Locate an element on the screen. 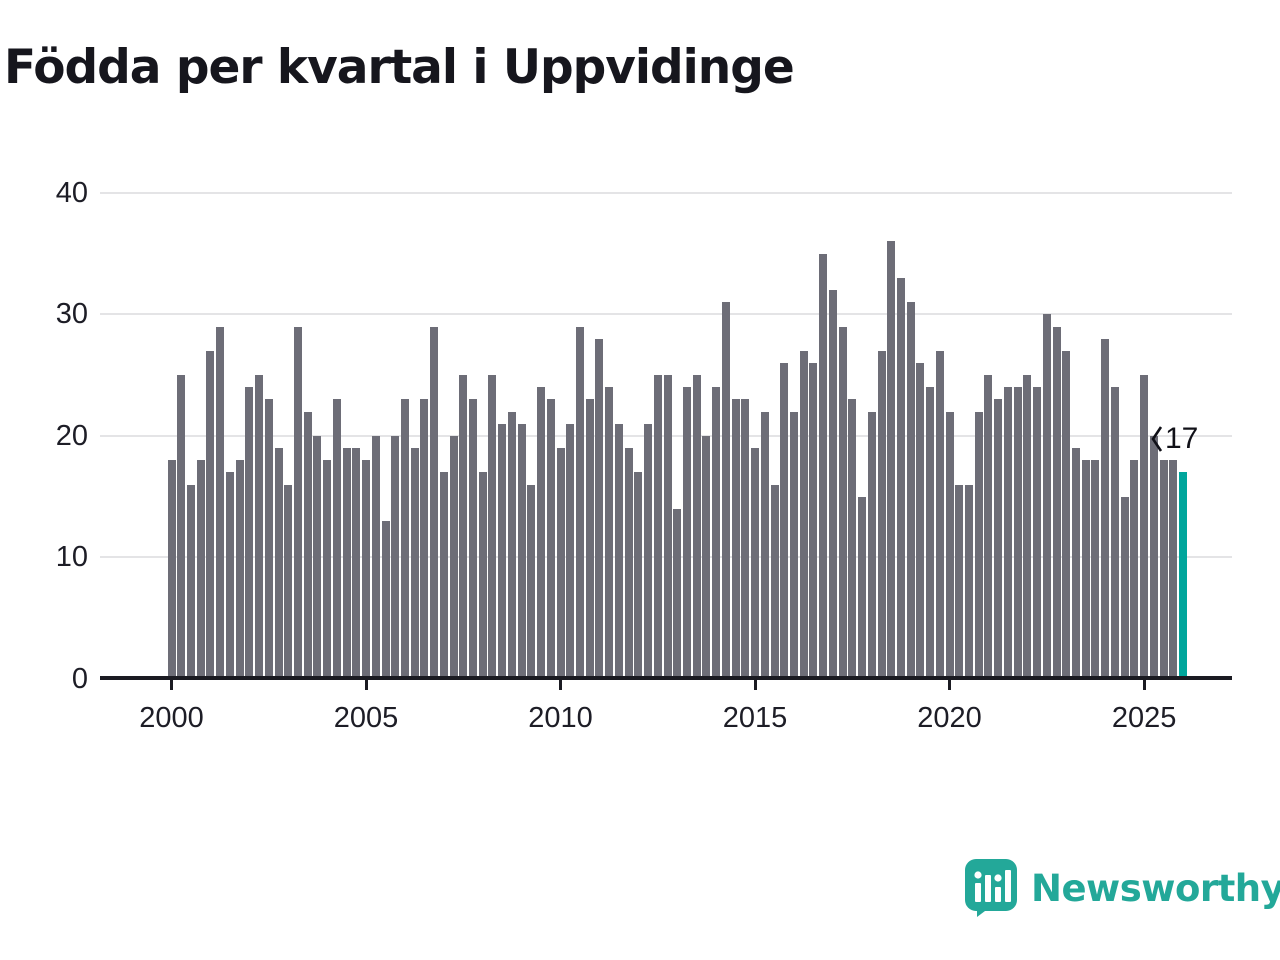 This screenshot has height=960, width=1280. x-axis-tick-label: 2005 is located at coordinates (366, 718).